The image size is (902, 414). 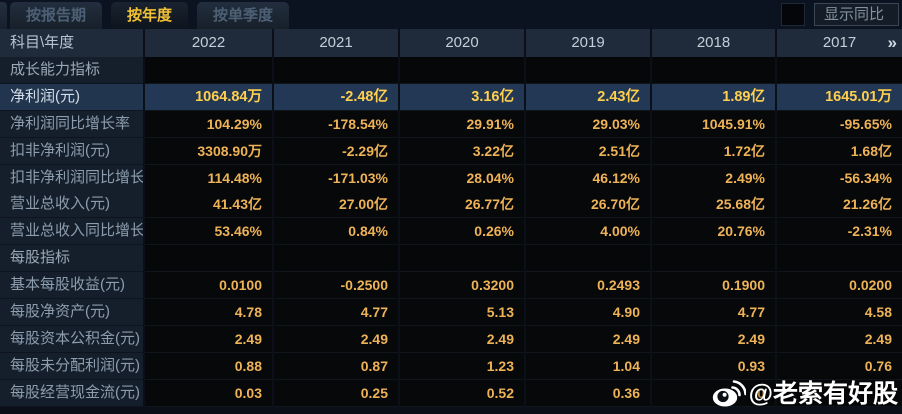 I want to click on value-cell: -2.31%, so click(x=839, y=232).